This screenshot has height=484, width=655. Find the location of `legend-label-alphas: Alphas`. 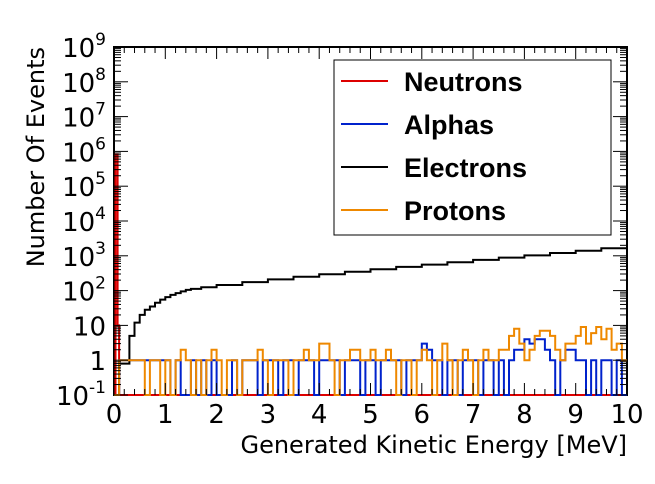

legend-label-alphas: Alphas is located at coordinates (449, 125).